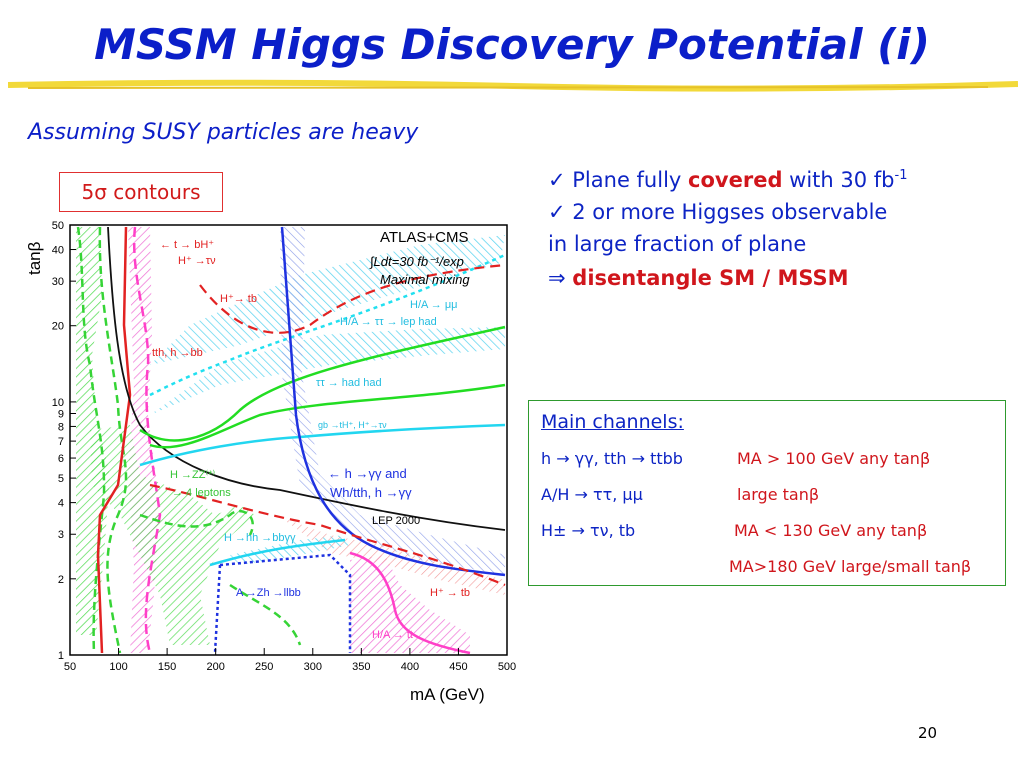 The height and width of the screenshot is (768, 1024). Describe the element at coordinates (718, 212) in the screenshot. I see `bullet-higgses: ✓ 2 or more Higgses observable` at that location.